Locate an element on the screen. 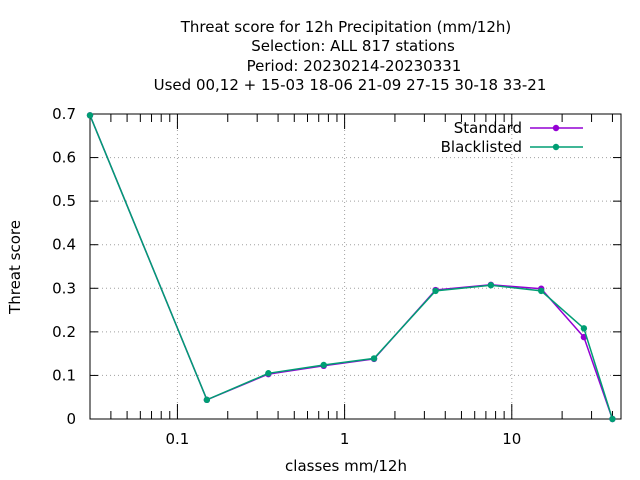 The height and width of the screenshot is (480, 640). y-tick-label: 0.5 is located at coordinates (64, 201).